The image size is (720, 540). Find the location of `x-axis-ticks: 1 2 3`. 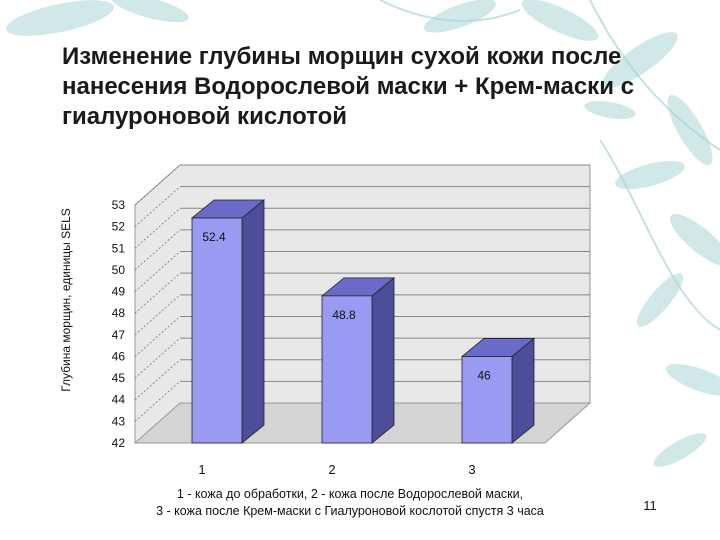

x-axis-ticks: 1 2 3 is located at coordinates (336, 469).